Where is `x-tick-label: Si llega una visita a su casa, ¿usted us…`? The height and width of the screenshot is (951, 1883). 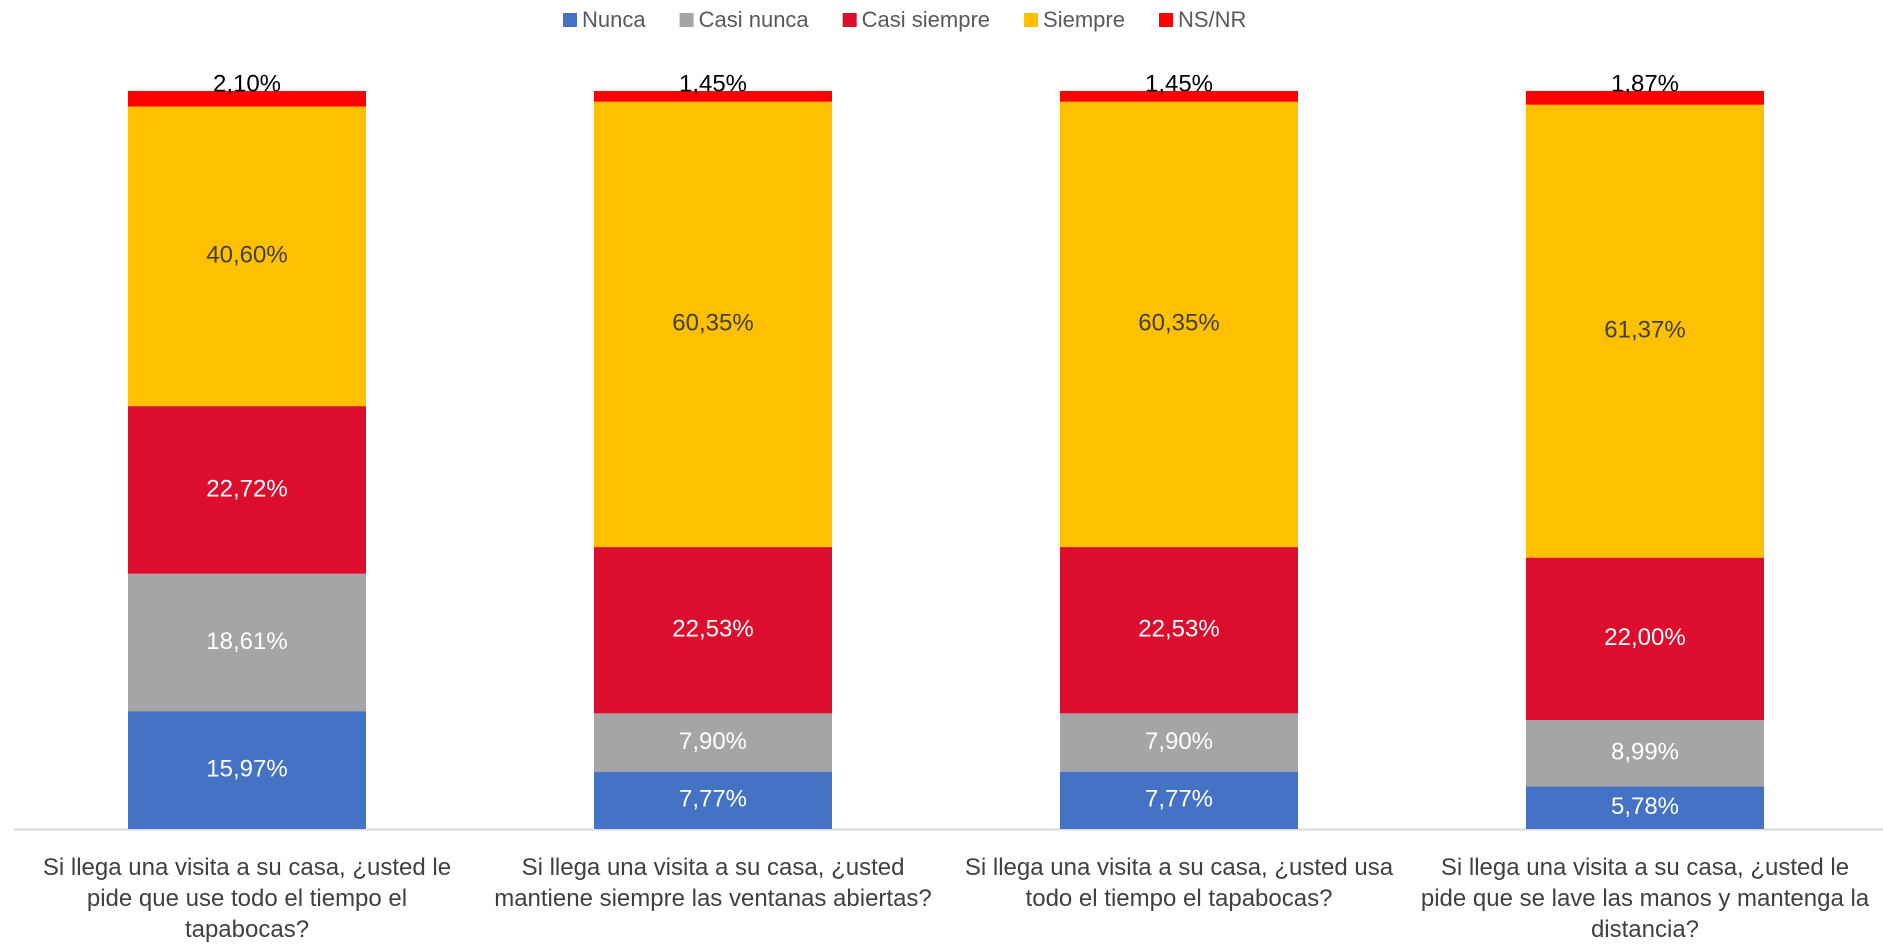 x-tick-label: Si llega una visita a su casa, ¿usted us… is located at coordinates (1179, 883).